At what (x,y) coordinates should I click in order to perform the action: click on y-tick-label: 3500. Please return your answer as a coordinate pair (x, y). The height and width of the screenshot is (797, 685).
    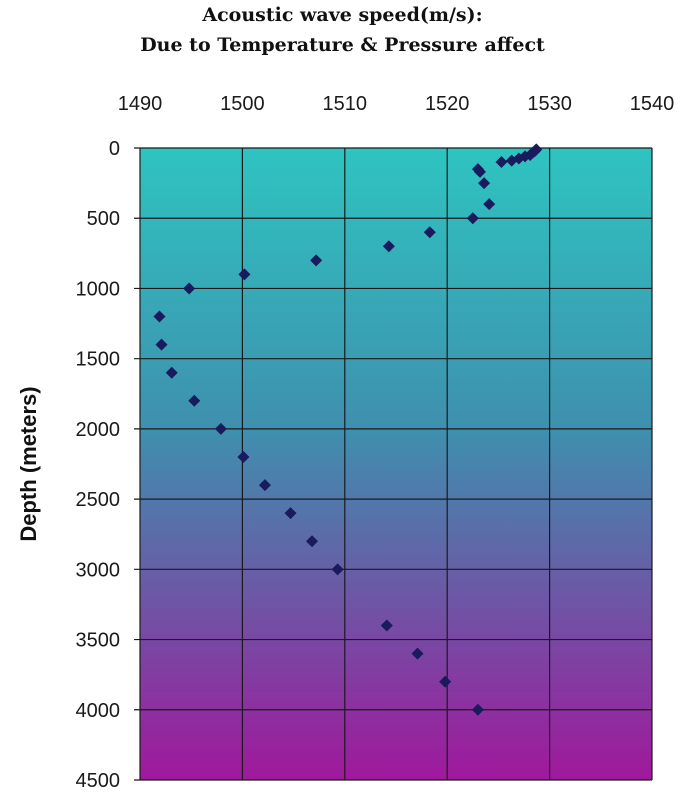
    Looking at the image, I should click on (98, 641).